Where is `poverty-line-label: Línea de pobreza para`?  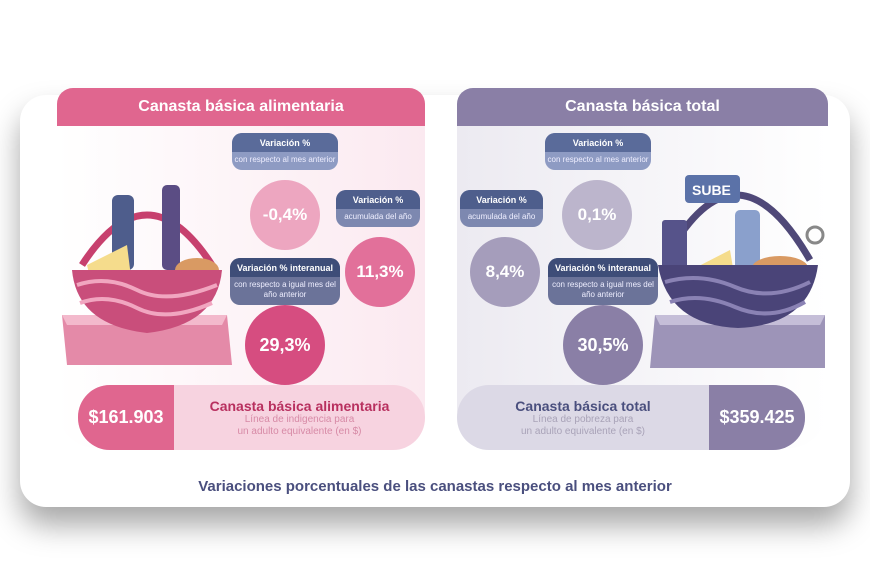
poverty-line-label: Línea de pobreza para is located at coordinates (583, 419).